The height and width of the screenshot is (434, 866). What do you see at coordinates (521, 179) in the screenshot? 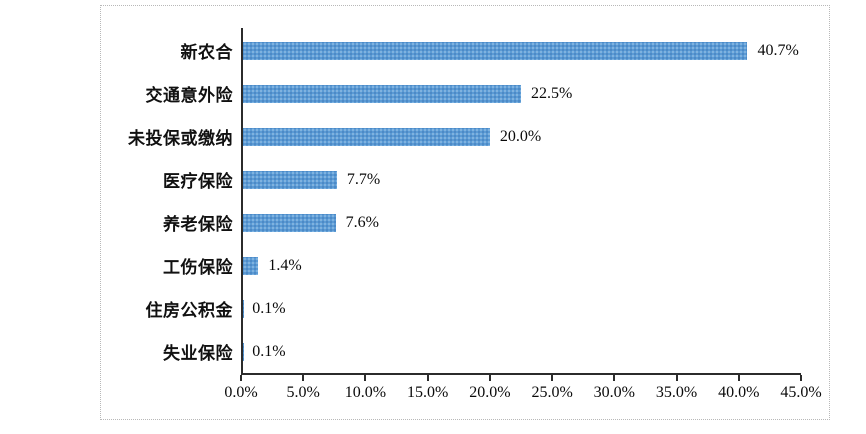
I see `bar-track: 7.7%` at bounding box center [521, 179].